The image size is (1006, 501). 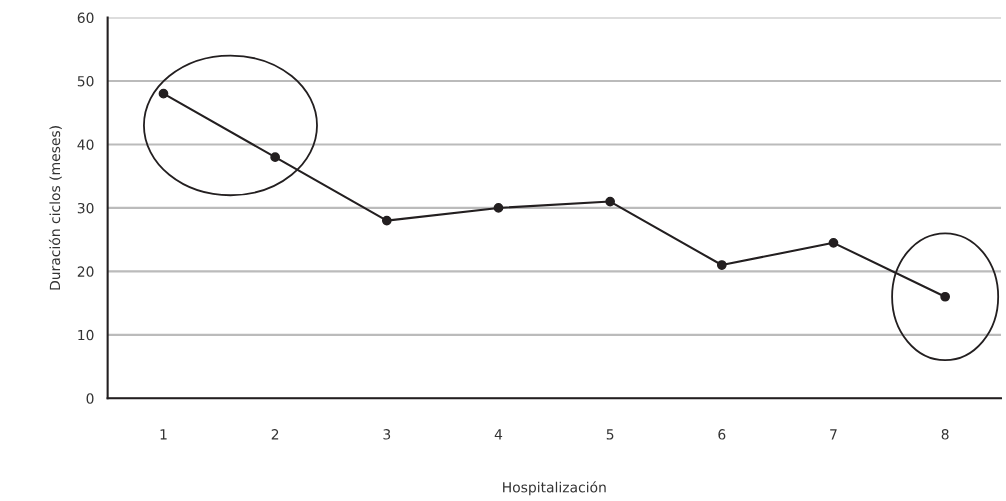 I want to click on x-axis-title: Hospitalización, so click(x=554, y=488).